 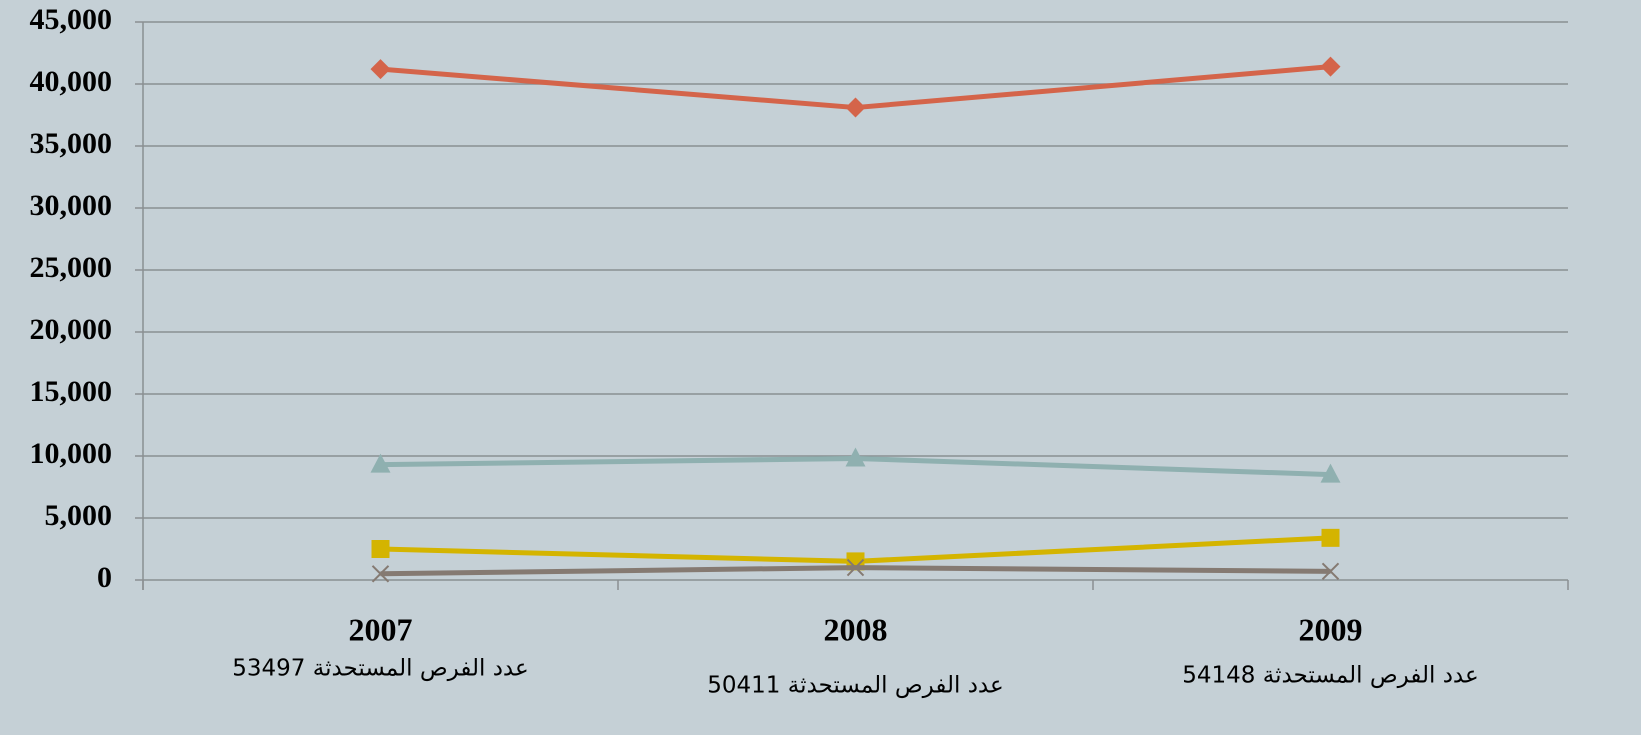 I want to click on x-tick-label: 2009, so click(x=1331, y=629).